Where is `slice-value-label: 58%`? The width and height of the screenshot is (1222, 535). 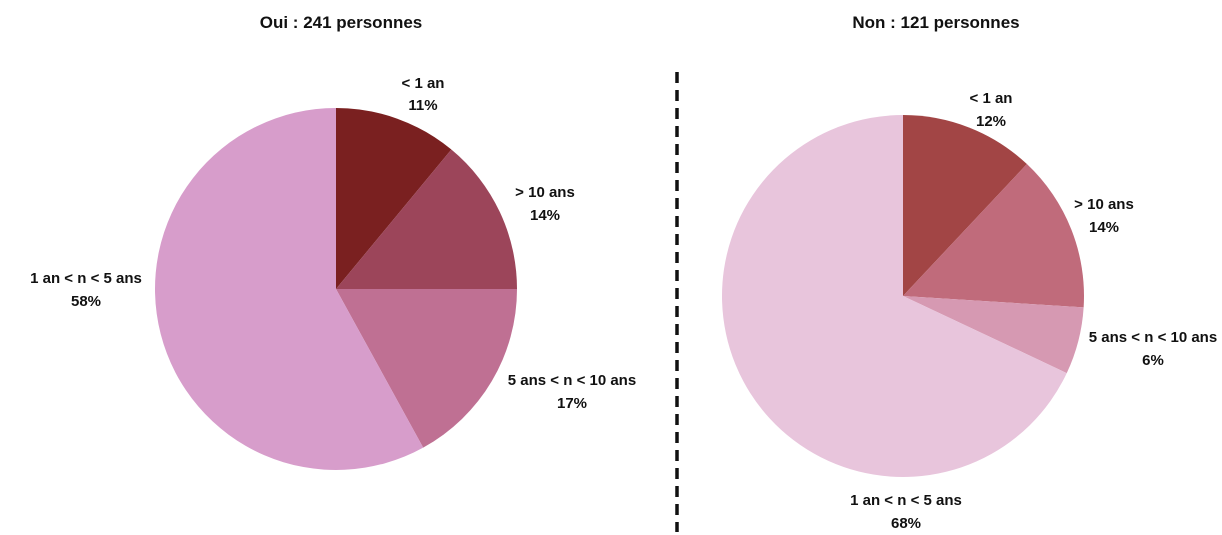
slice-value-label: 58% is located at coordinates (86, 301).